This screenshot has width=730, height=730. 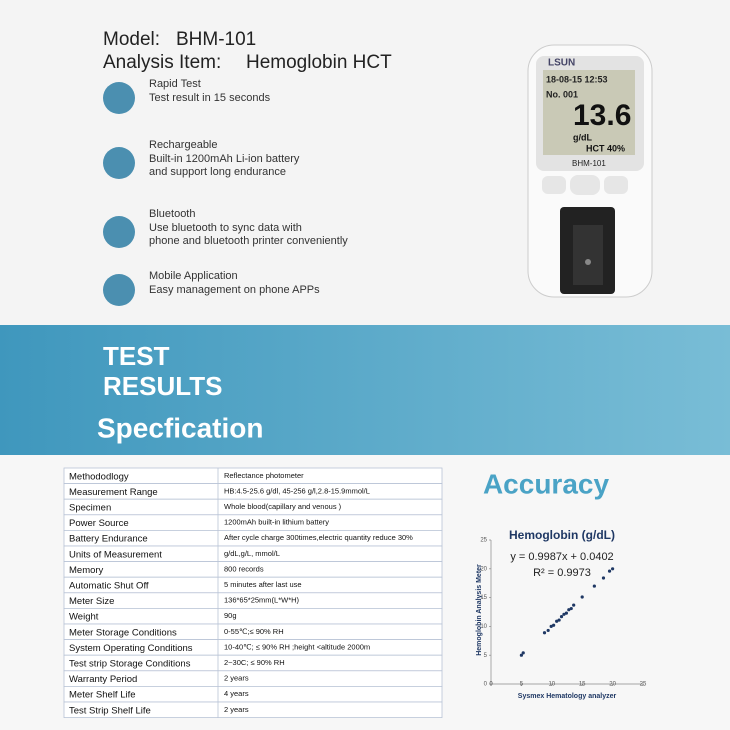 What do you see at coordinates (234, 290) in the screenshot?
I see `feature-desc: Easy management on phone APPs` at bounding box center [234, 290].